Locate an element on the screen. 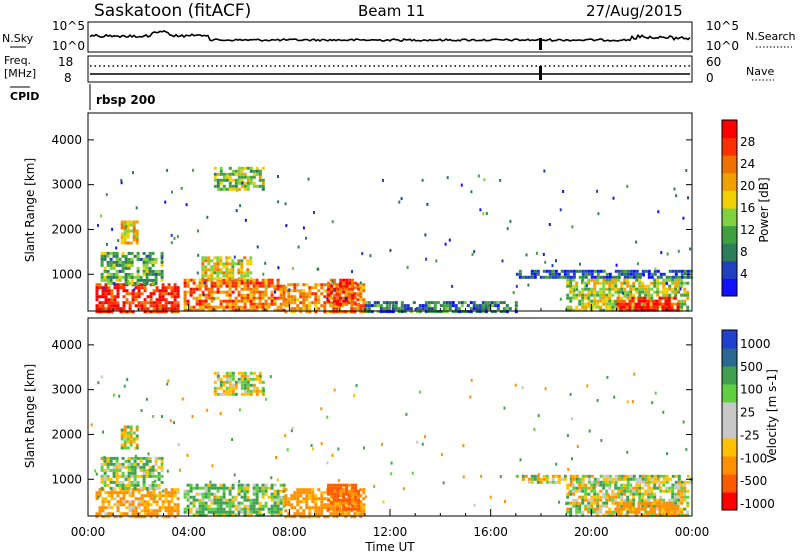  colorbar-tick-label: -100 is located at coordinates (753, 458).